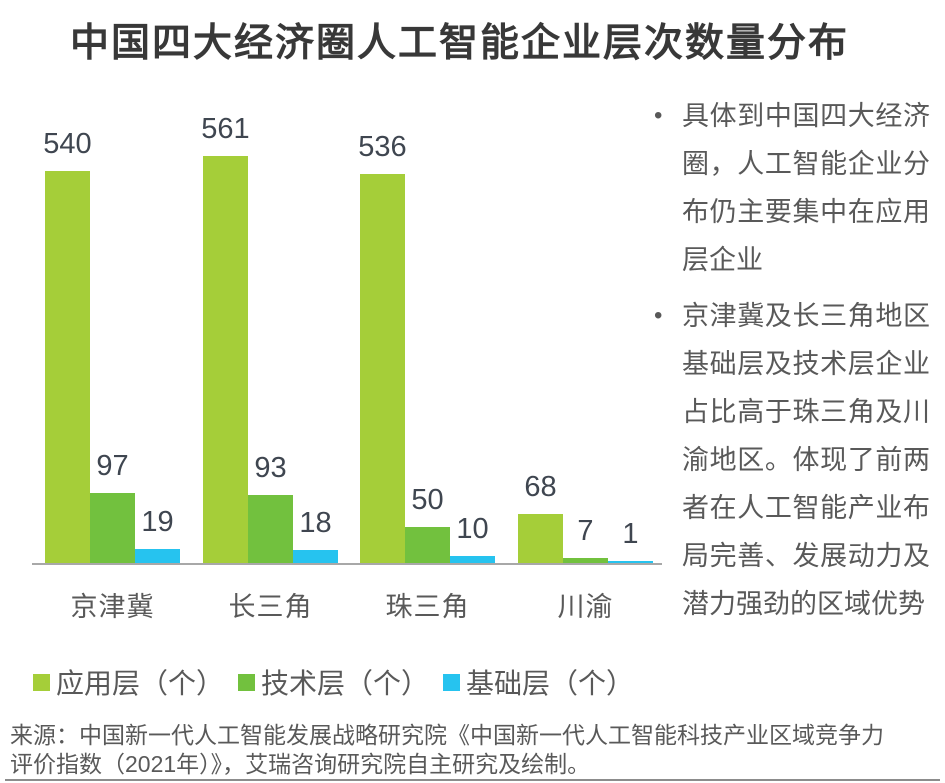 This screenshot has width=945, height=783. Describe the element at coordinates (540, 487) in the screenshot. I see `bar-value-label: 68` at that location.